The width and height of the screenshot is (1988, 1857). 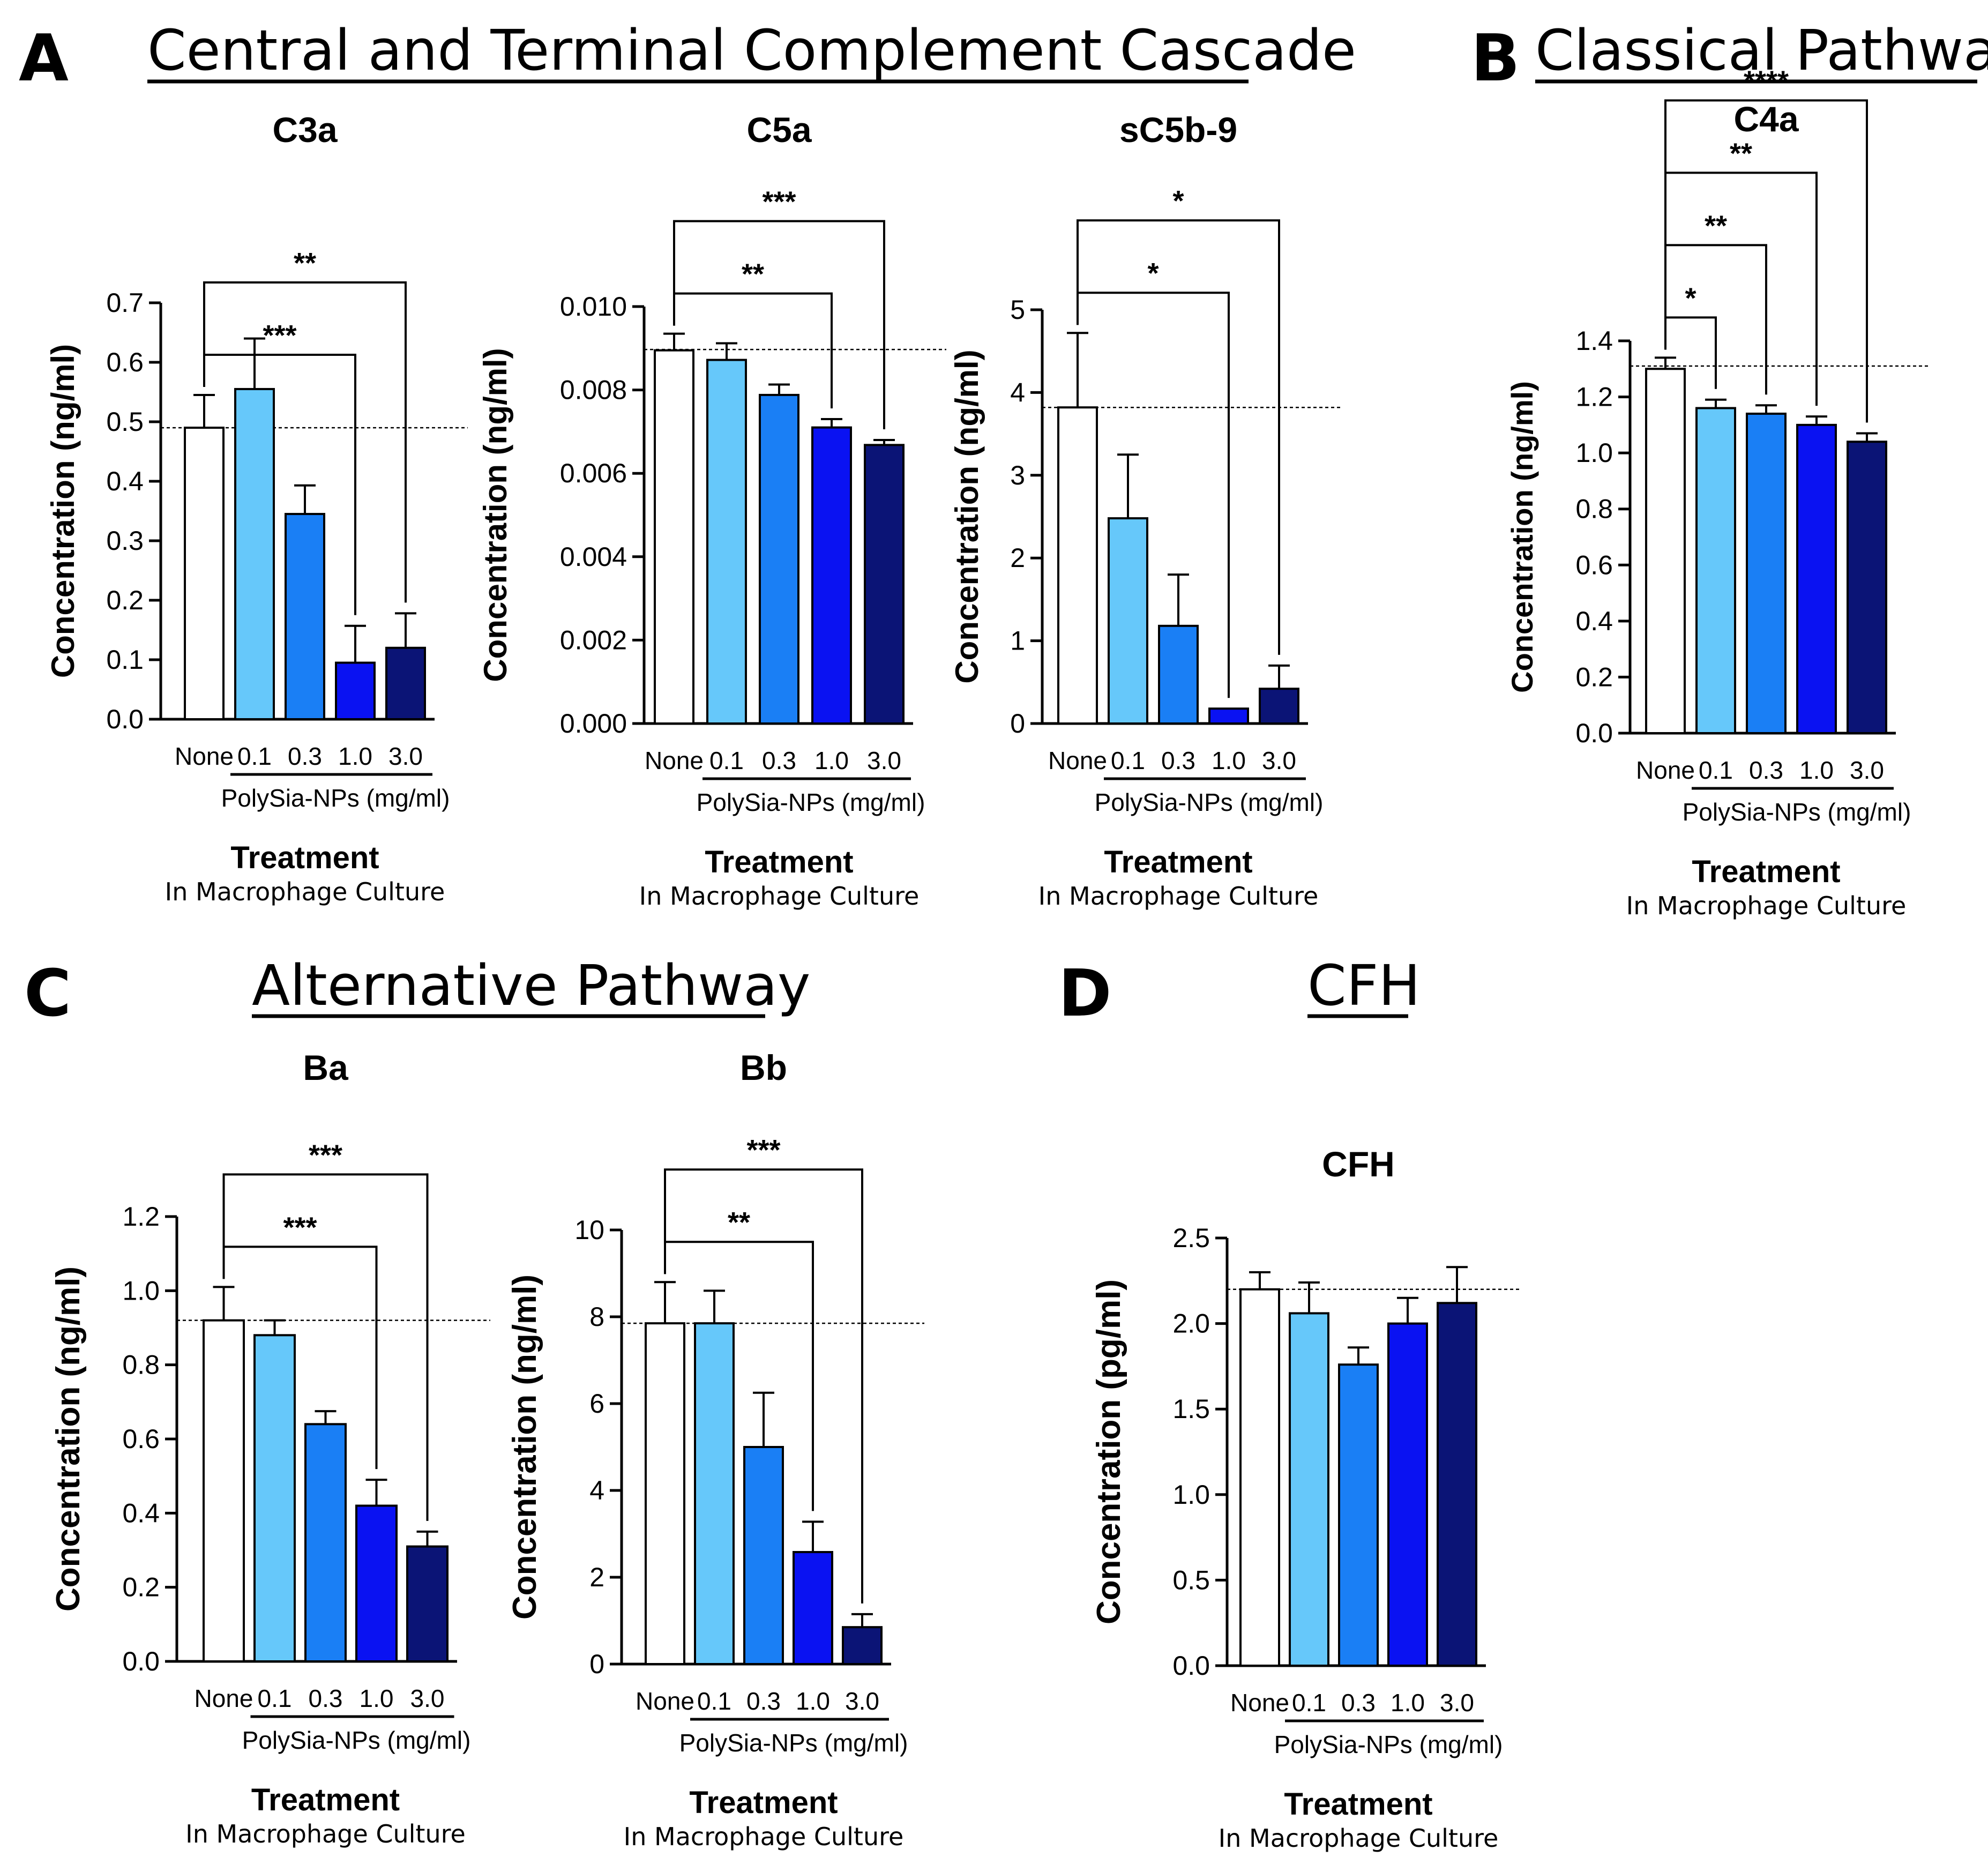 I want to click on sc5b9-ytick-label-1: 1, so click(x=1017, y=641).